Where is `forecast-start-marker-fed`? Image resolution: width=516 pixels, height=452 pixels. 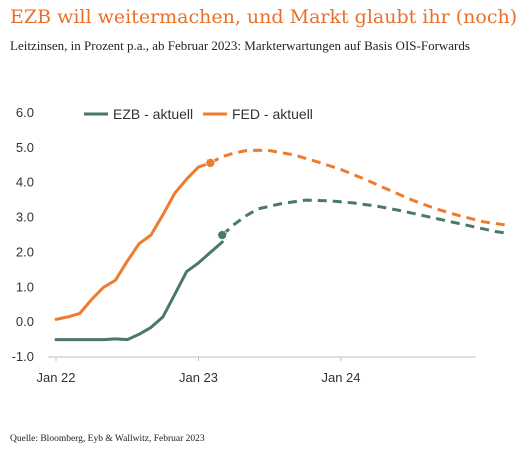
forecast-start-marker-fed is located at coordinates (210, 162).